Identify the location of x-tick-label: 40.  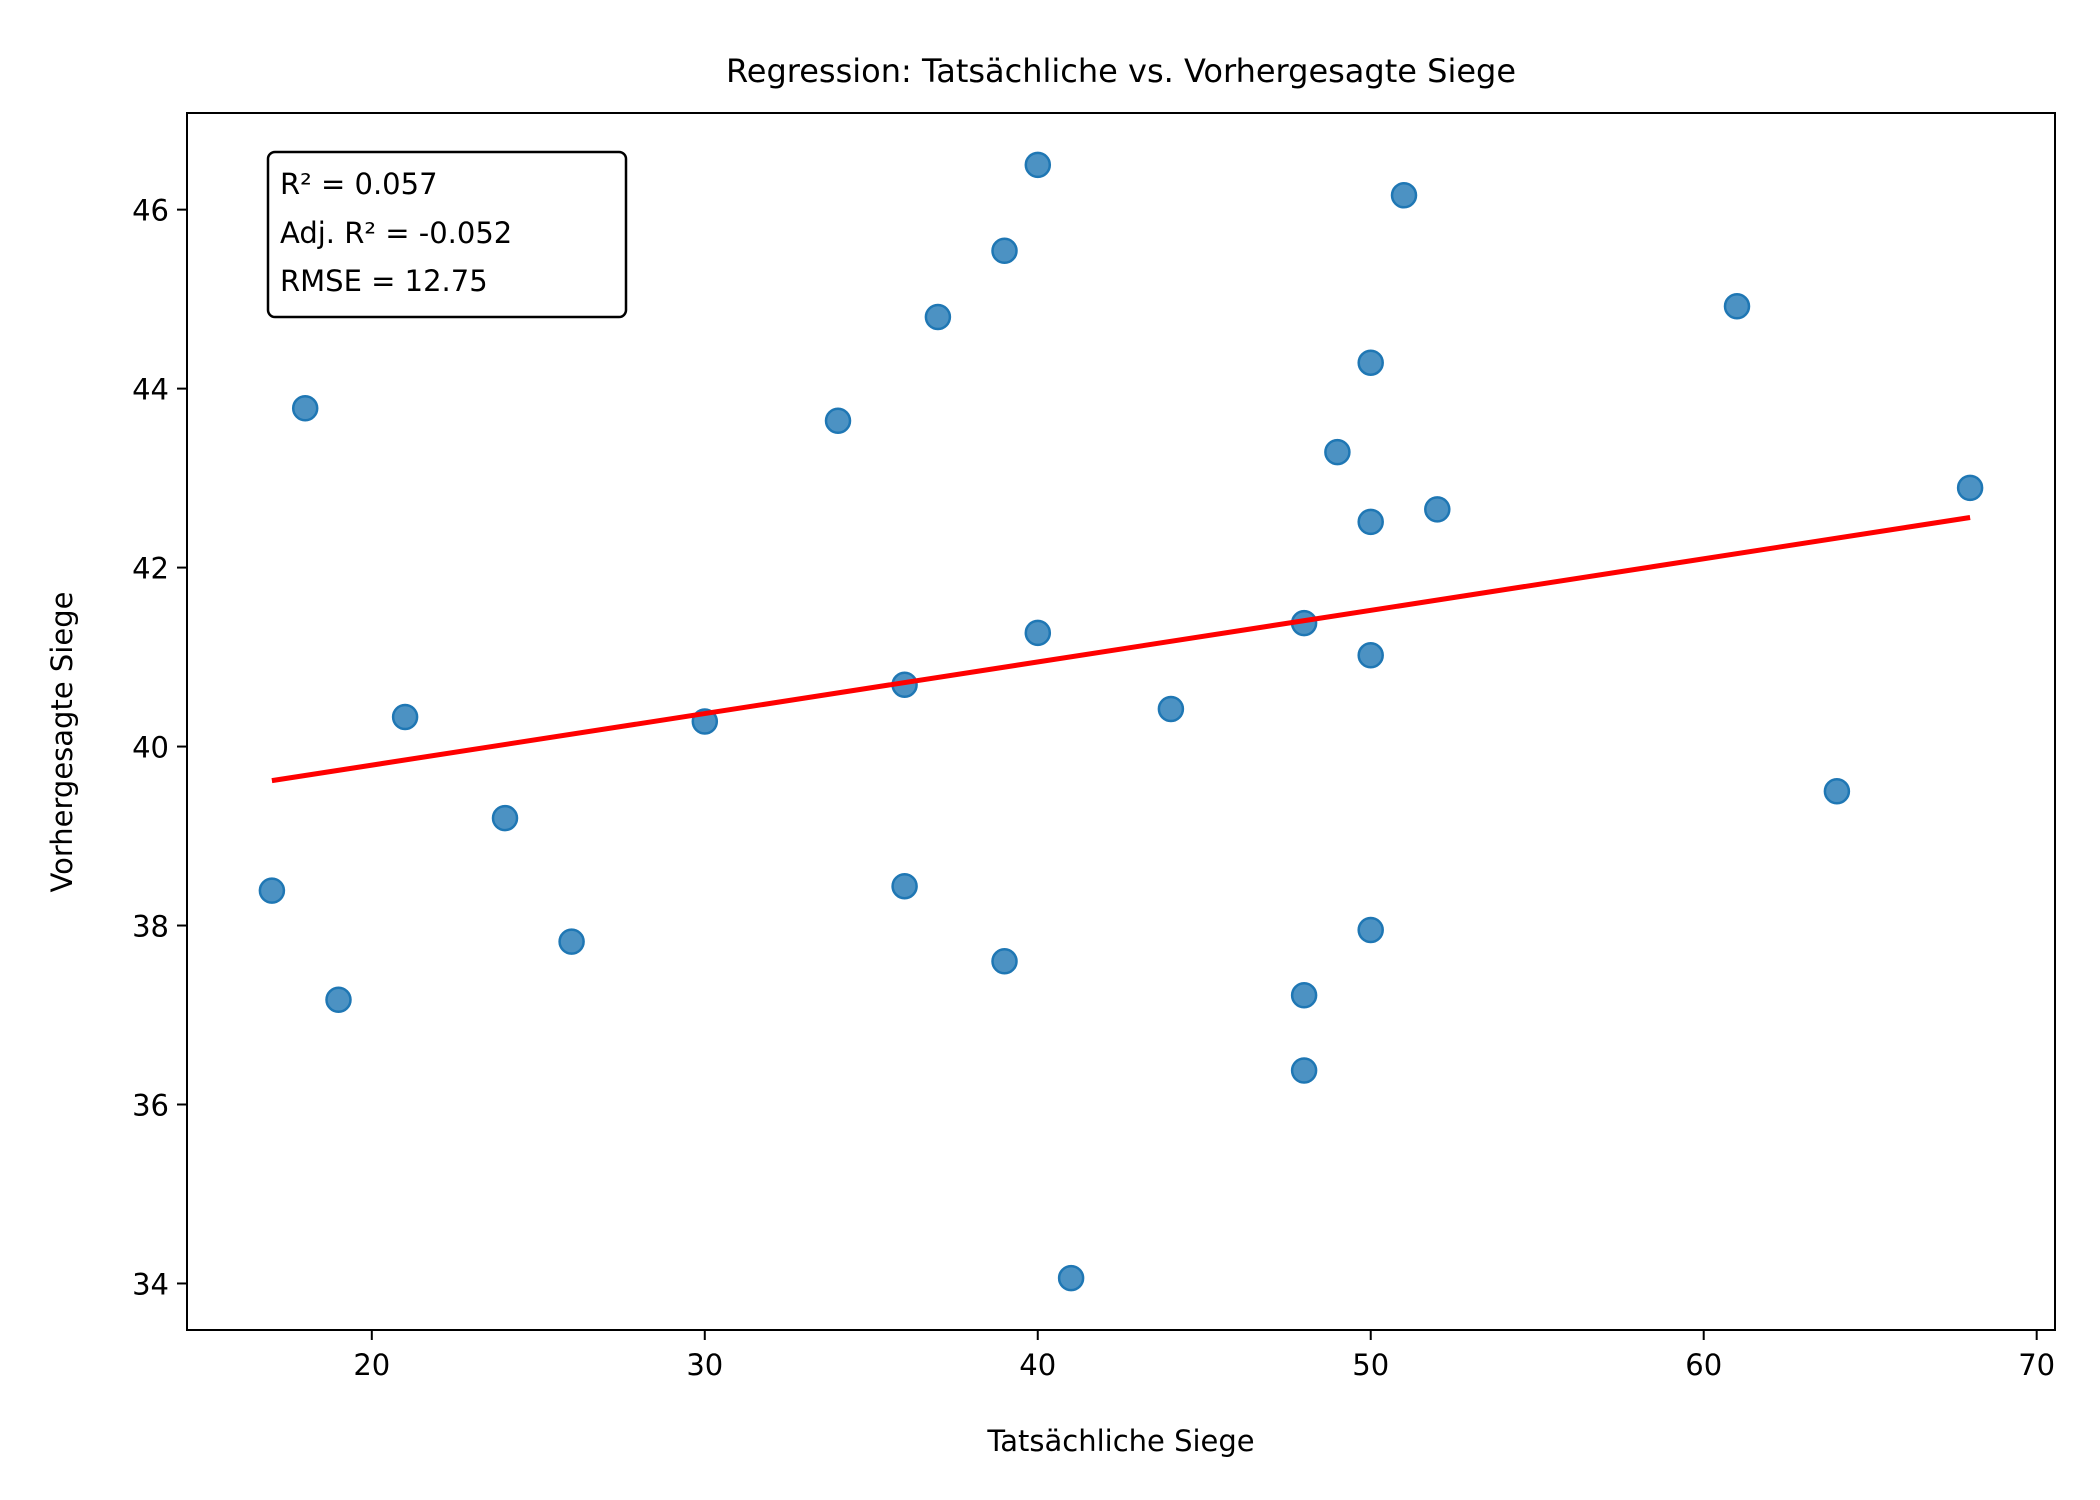
(1037, 1365).